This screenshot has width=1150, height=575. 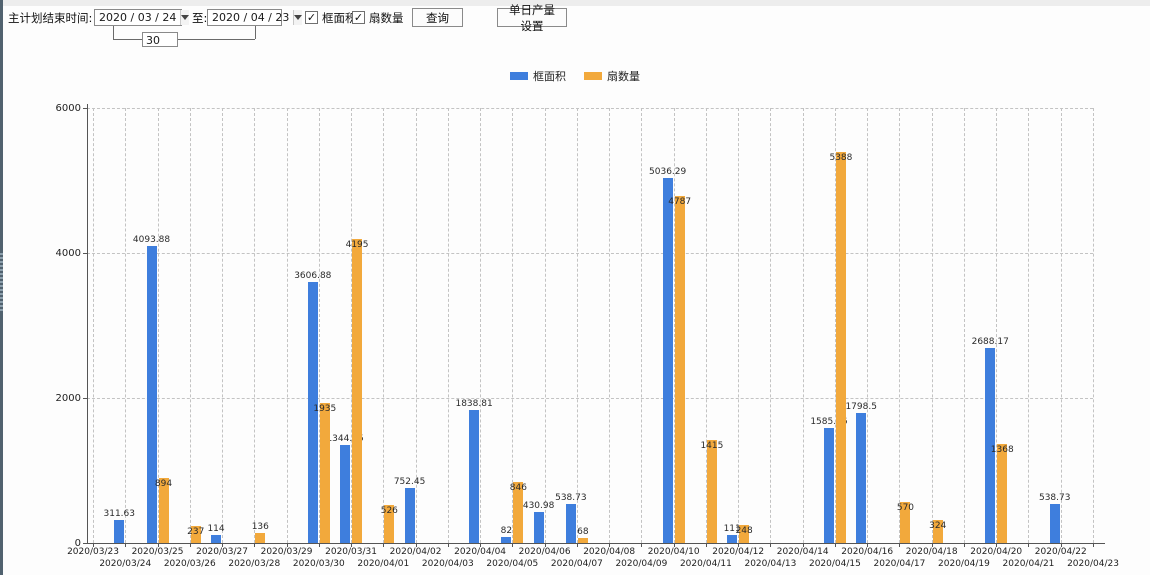 What do you see at coordinates (480, 552) in the screenshot?
I see `x-axis-label: 2020/04/04` at bounding box center [480, 552].